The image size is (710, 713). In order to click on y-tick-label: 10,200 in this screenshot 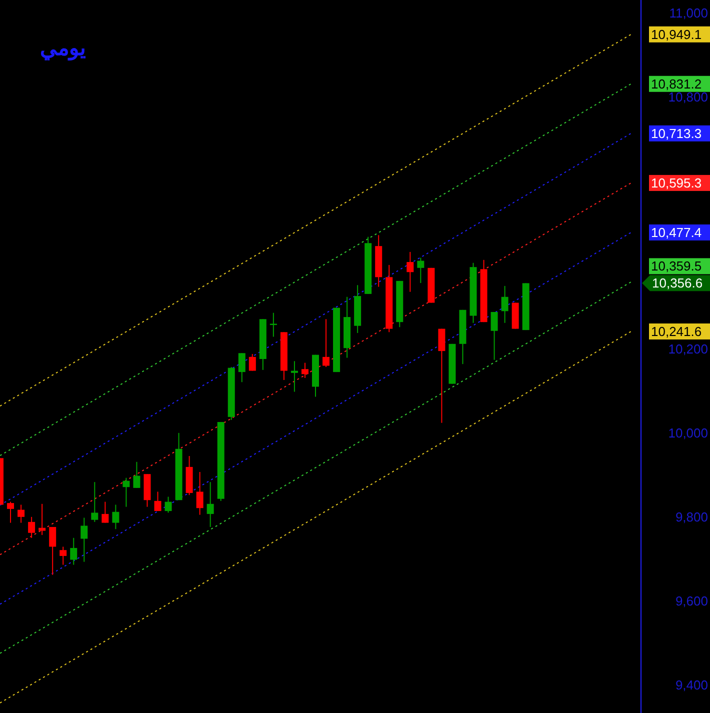, I will do `click(688, 348)`.